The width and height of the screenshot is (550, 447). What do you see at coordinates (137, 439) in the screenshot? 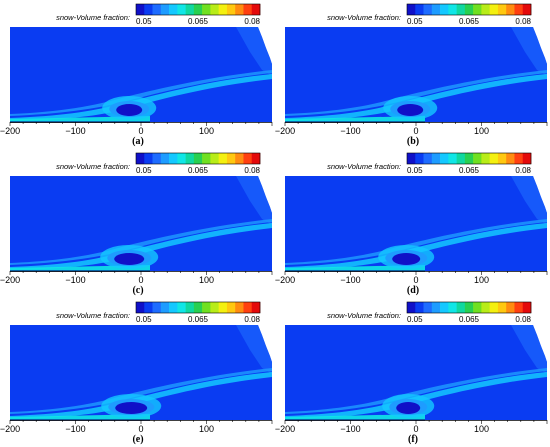
I see `panel-label: (e)` at bounding box center [137, 439].